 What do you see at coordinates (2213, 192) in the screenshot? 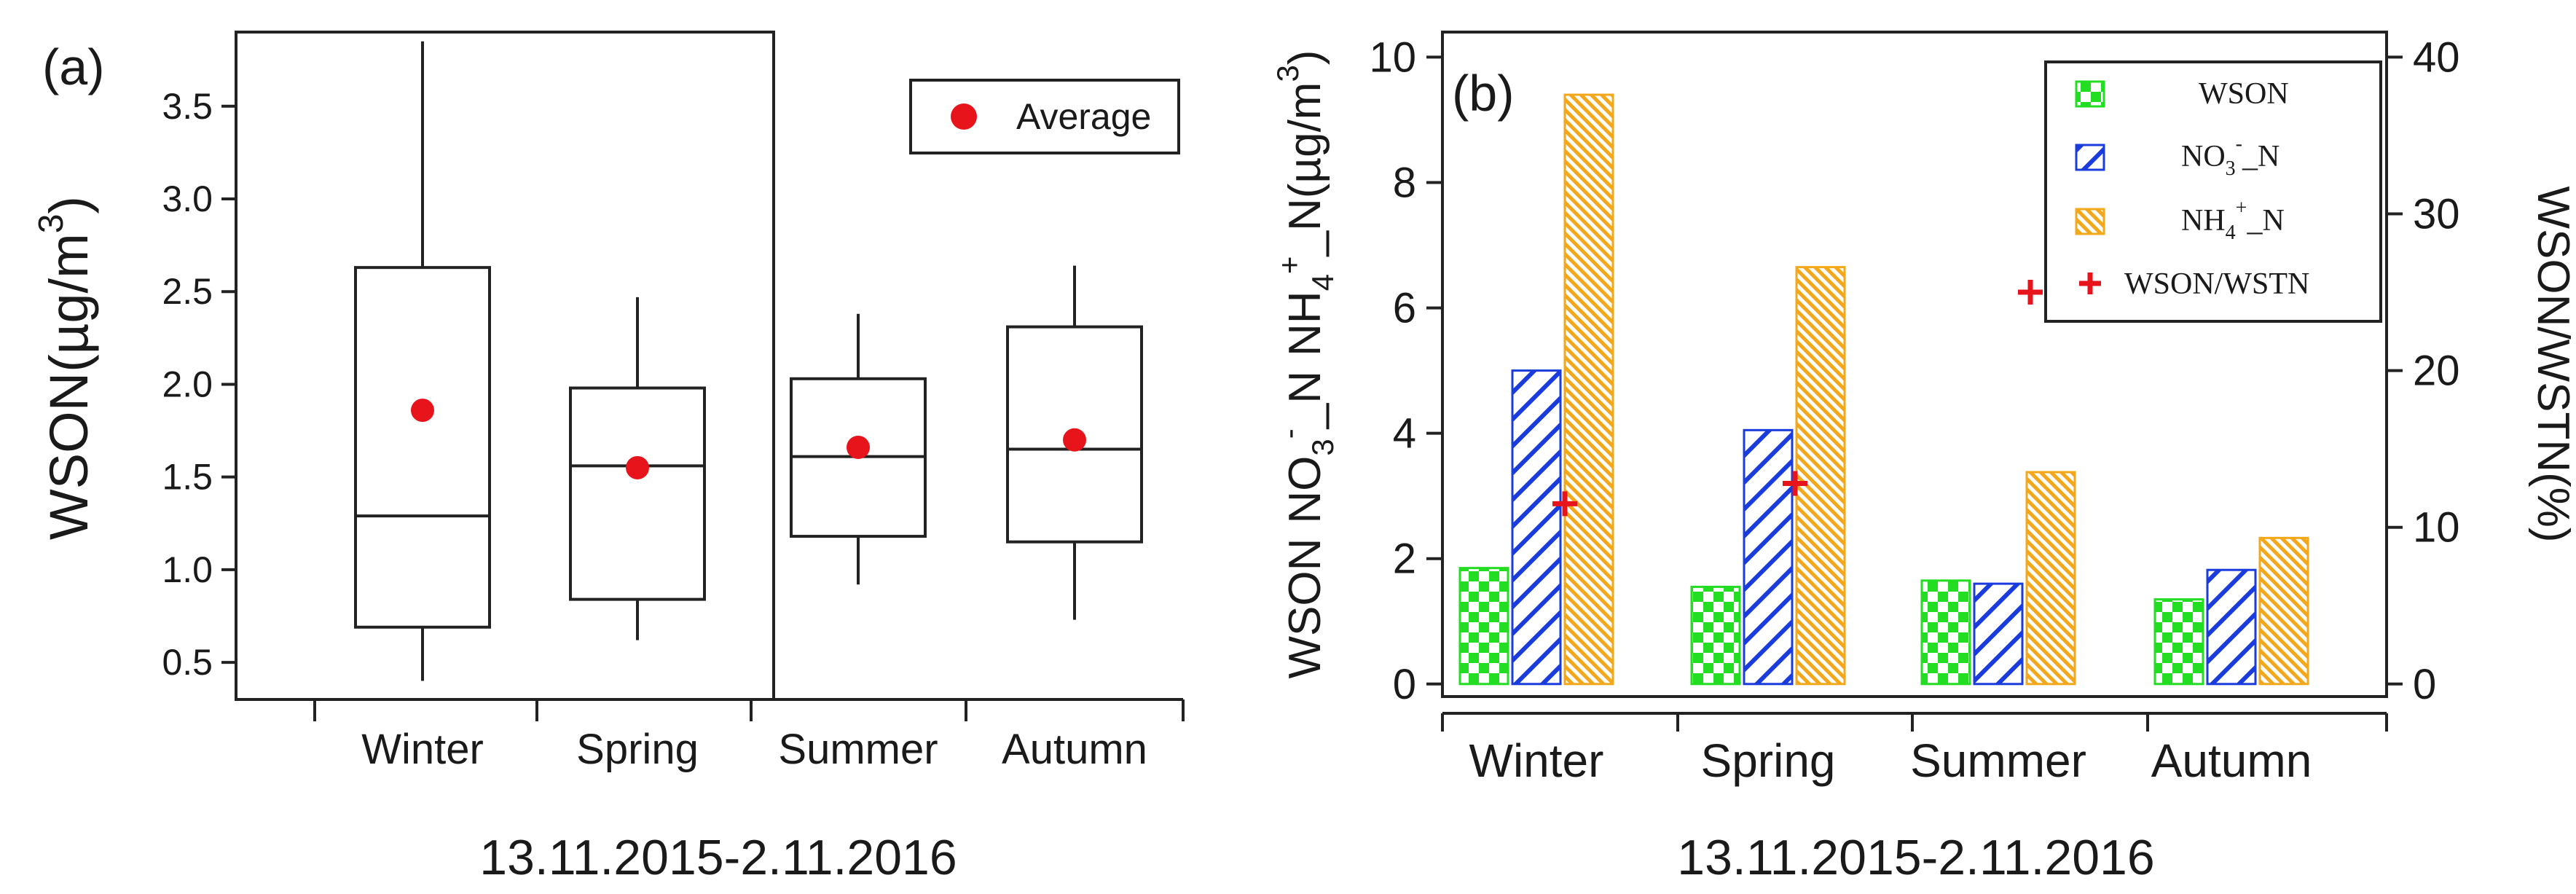
I see `panel-b-legend: WSON NO3-_N NH4+_N WSON/WSTN` at bounding box center [2213, 192].